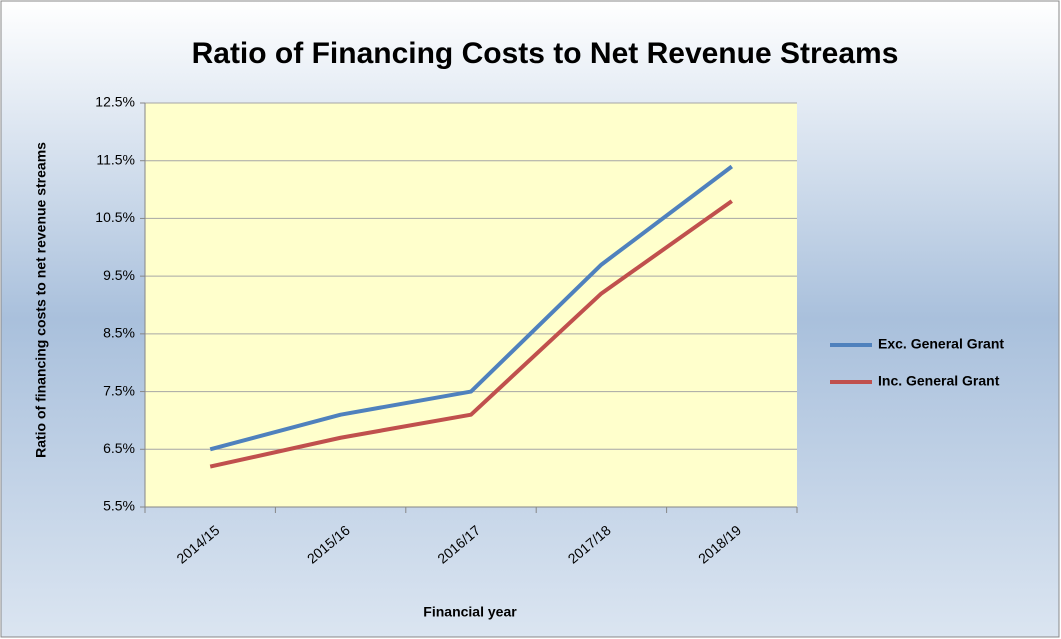 Image resolution: width=1061 pixels, height=639 pixels. I want to click on legend-label: Exc. General Grant, so click(941, 344).